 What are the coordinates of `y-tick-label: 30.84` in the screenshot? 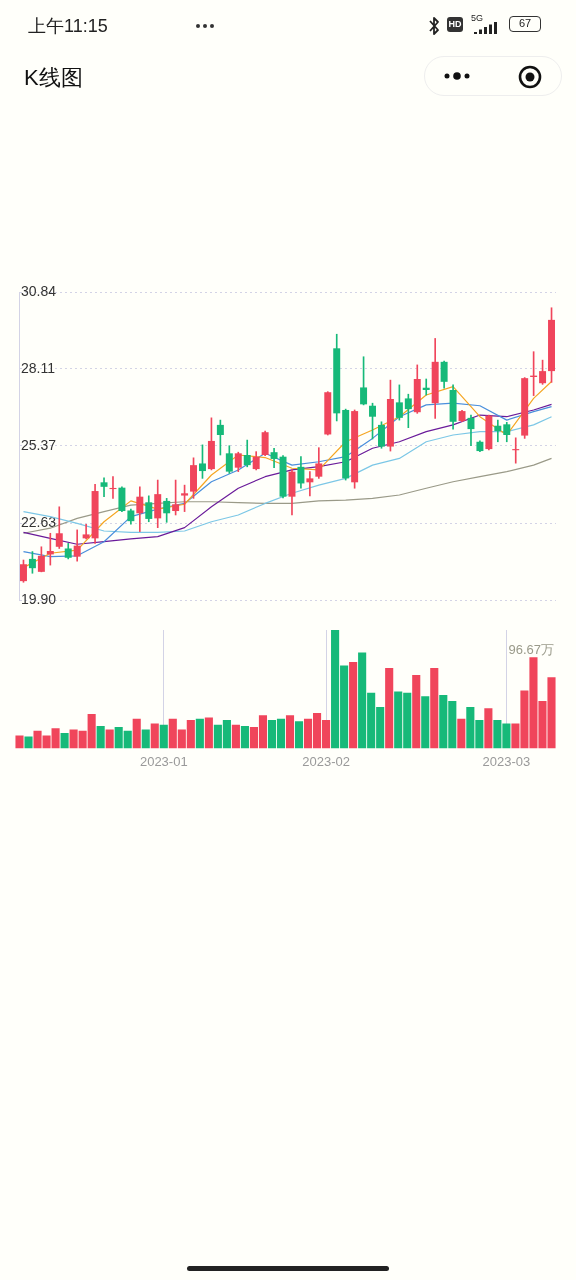 It's located at (39, 290).